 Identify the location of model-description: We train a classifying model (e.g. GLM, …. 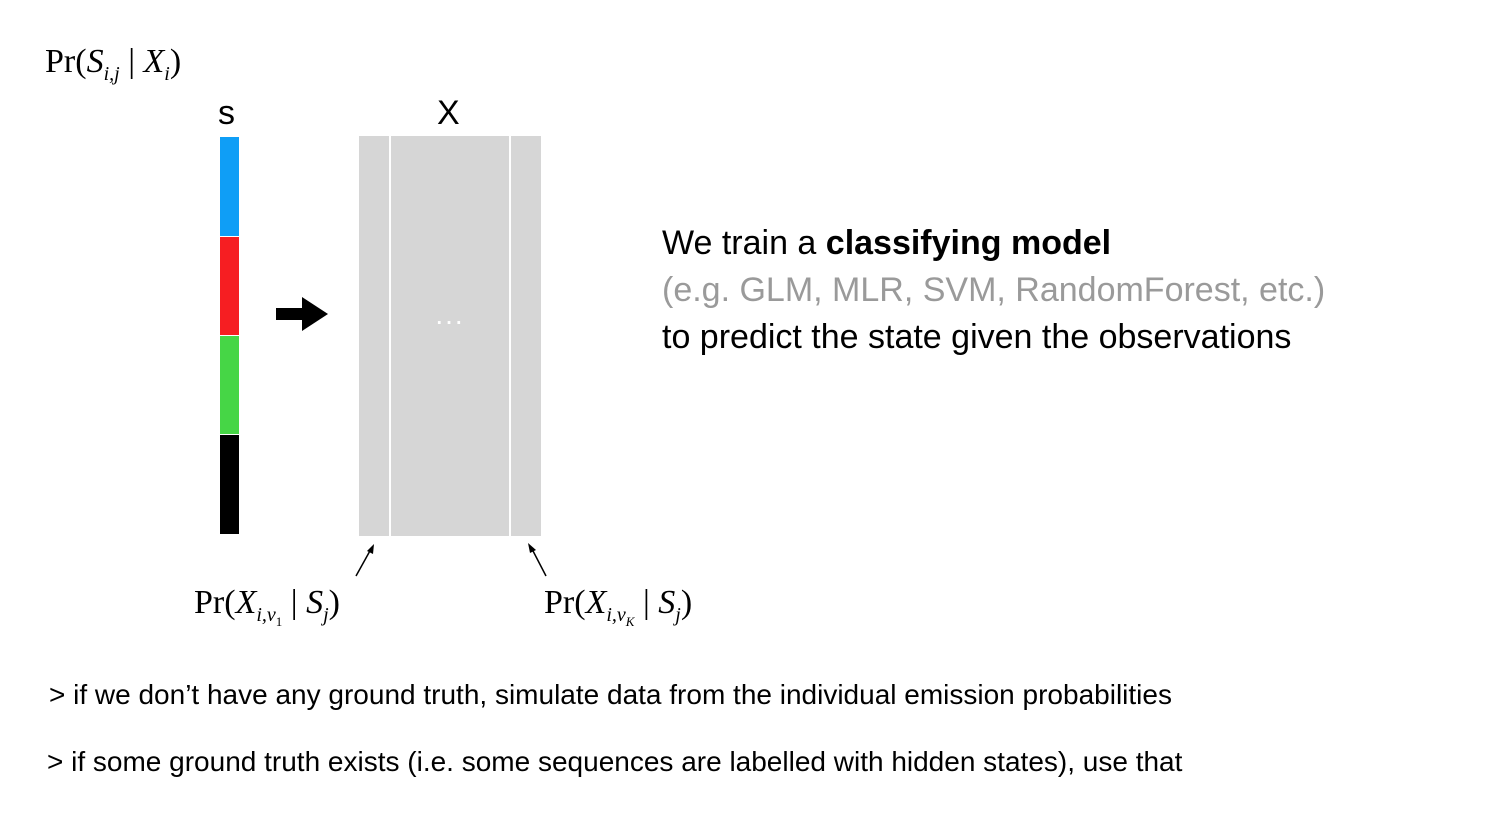
(993, 290).